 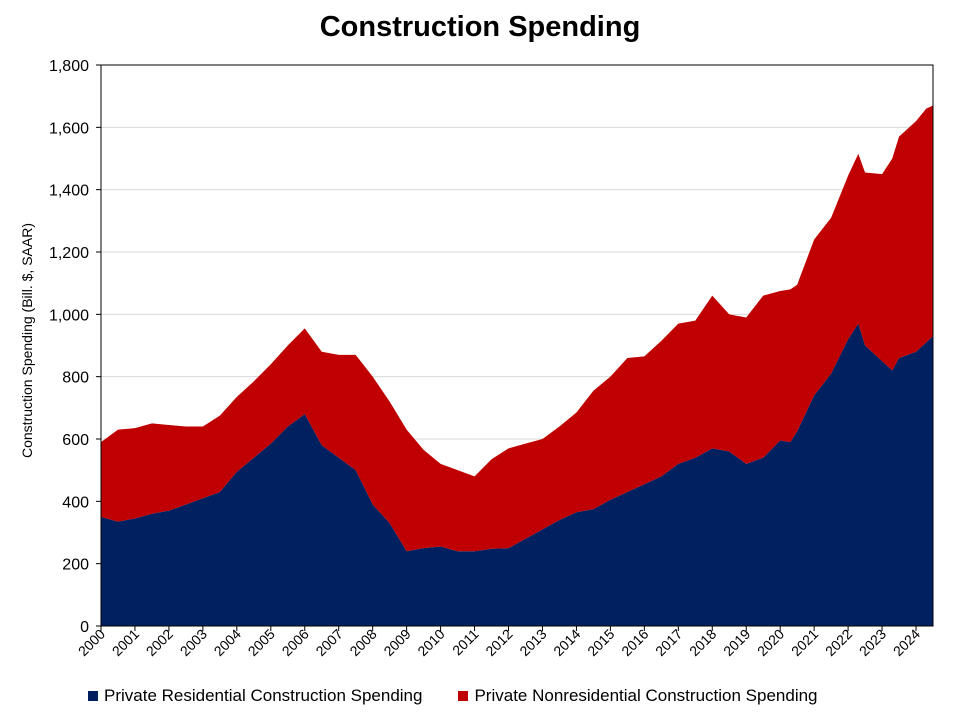 I want to click on x-tick-label: 2017, so click(x=668, y=642).